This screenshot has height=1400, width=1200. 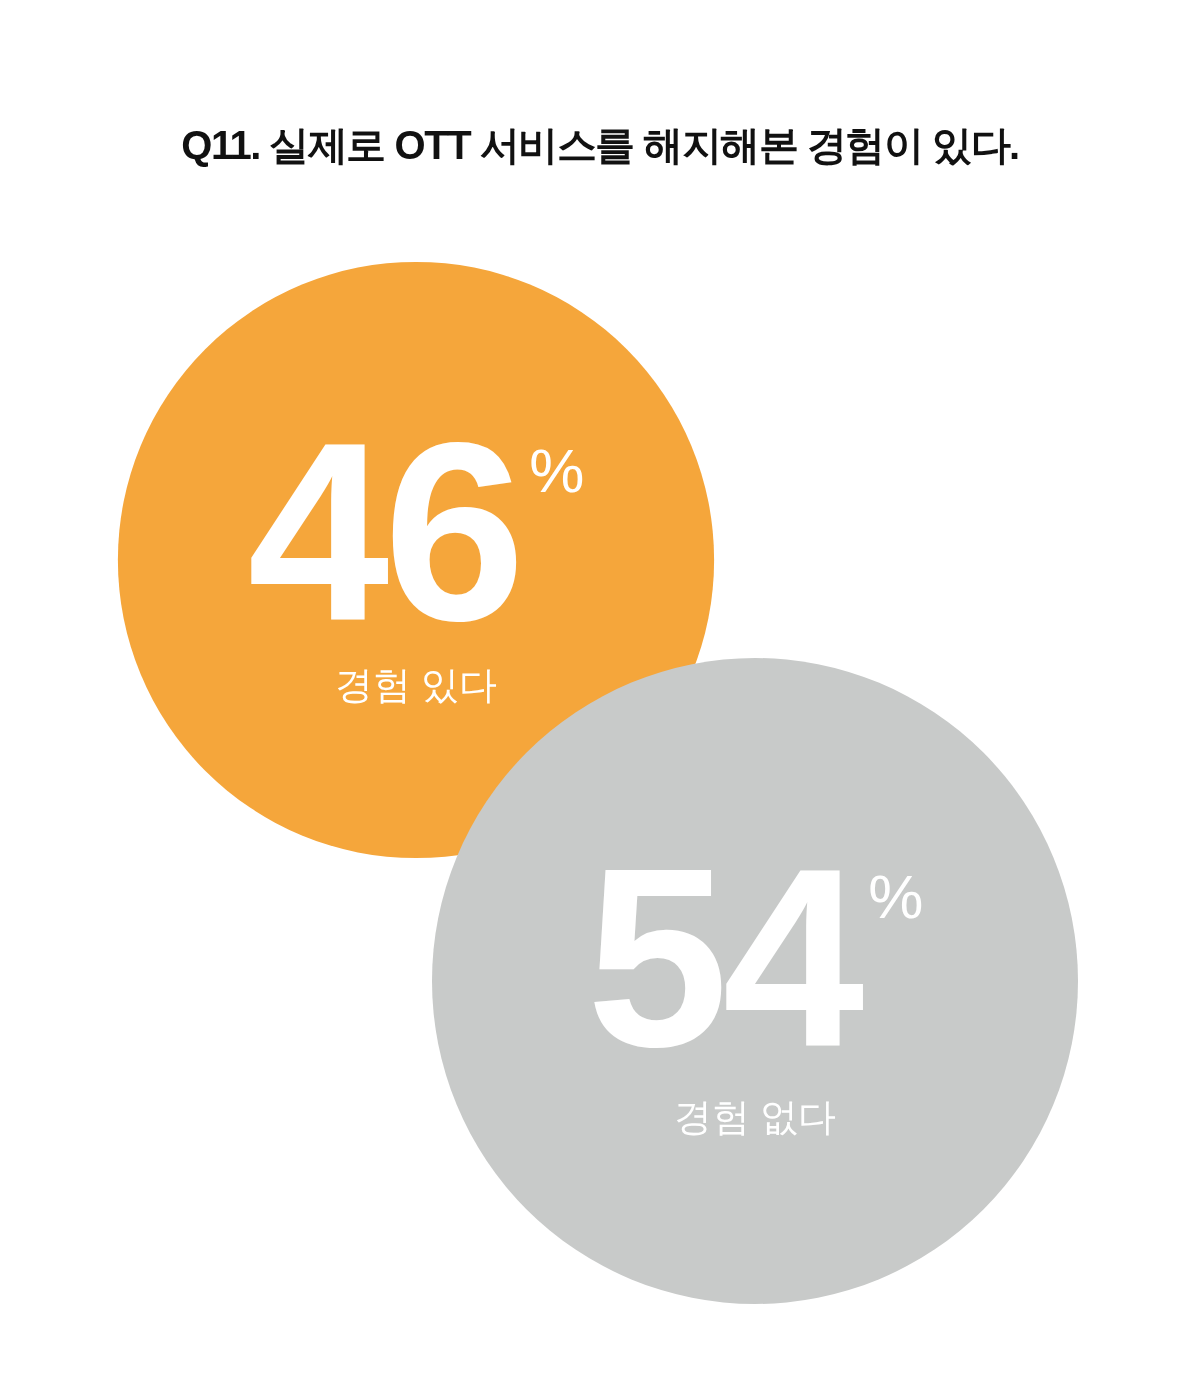 What do you see at coordinates (600, 145) in the screenshot?
I see `text: Q11. 실제로 OTT 서비스를 해지해본 경험이 있다.` at bounding box center [600, 145].